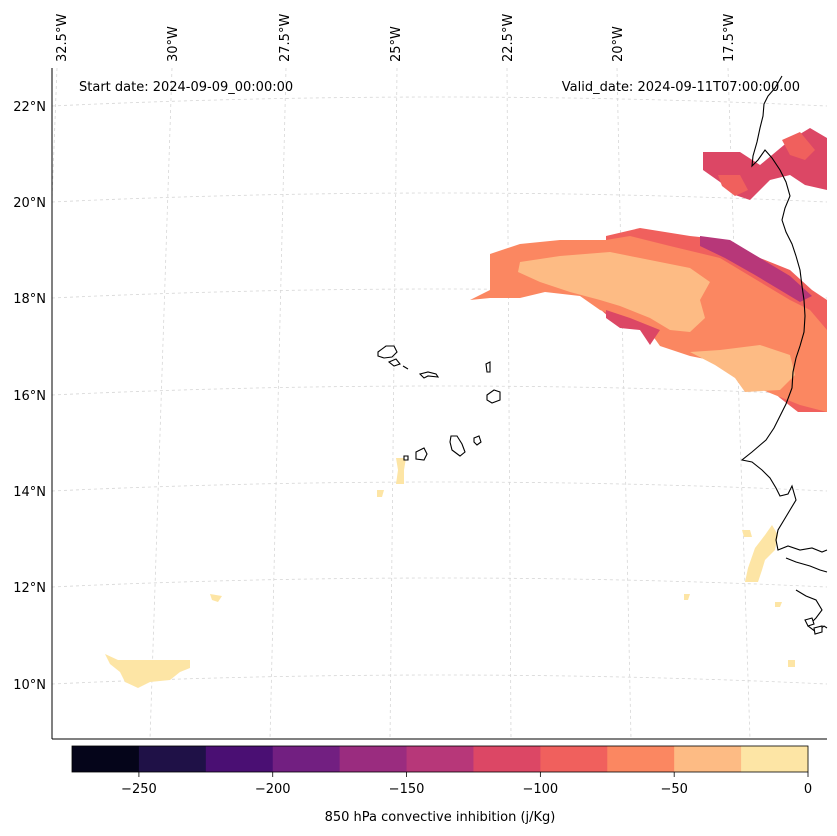 This screenshot has height=836, width=837. Describe the element at coordinates (396, 44) in the screenshot. I see `lon-label-25w: 25°W` at that location.